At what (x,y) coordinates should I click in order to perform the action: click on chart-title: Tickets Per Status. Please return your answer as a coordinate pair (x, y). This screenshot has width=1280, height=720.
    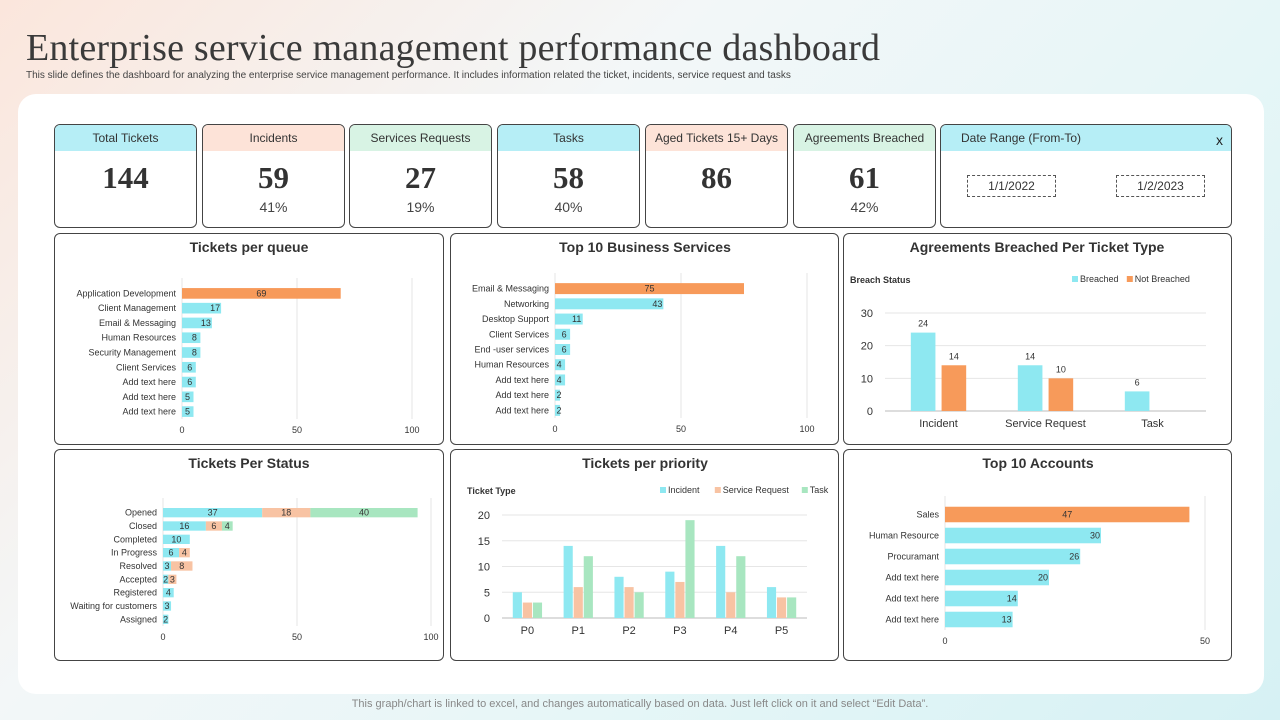
    Looking at the image, I should click on (248, 463).